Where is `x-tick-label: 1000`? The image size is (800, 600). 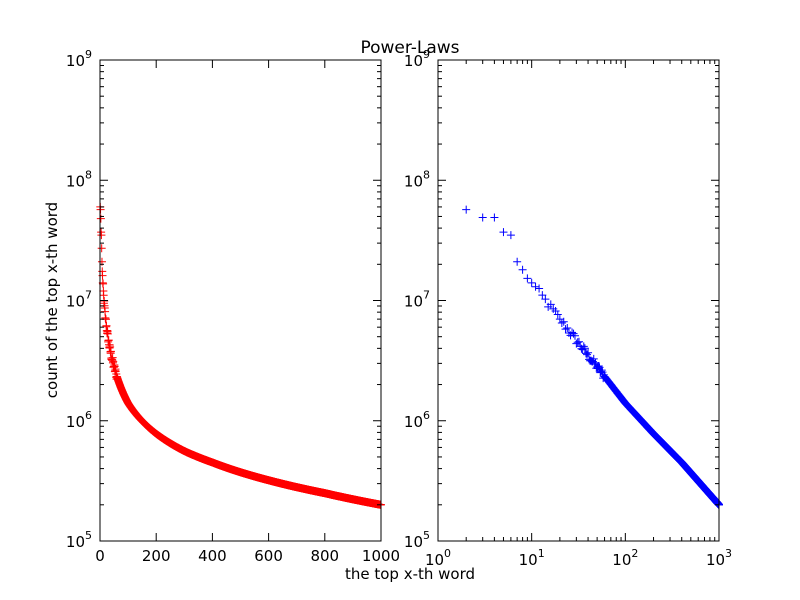
x-tick-label: 1000 is located at coordinates (381, 556).